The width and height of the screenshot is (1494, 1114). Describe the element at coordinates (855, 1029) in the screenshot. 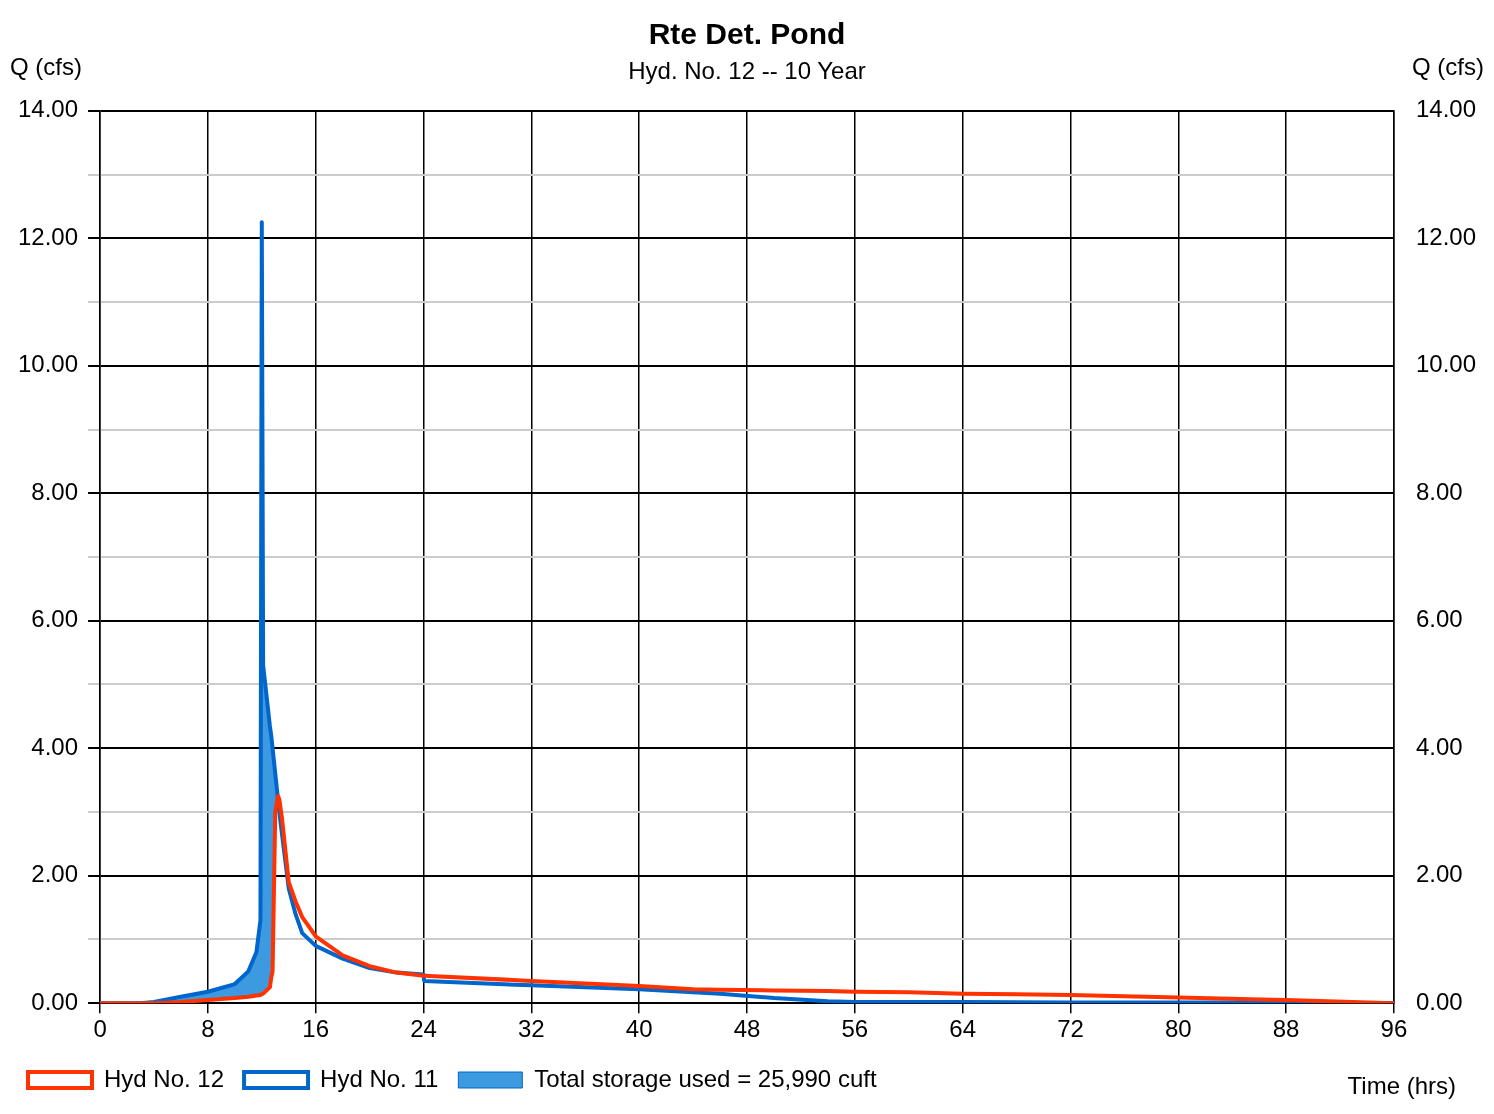

I see `x-tick-label: 56` at that location.